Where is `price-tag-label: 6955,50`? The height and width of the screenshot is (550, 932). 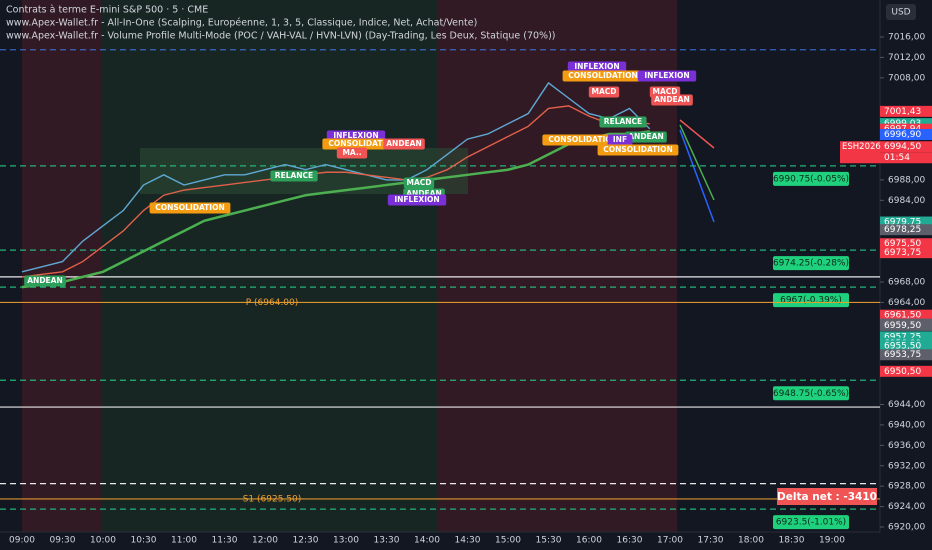 price-tag-label: 6955,50 is located at coordinates (902, 346).